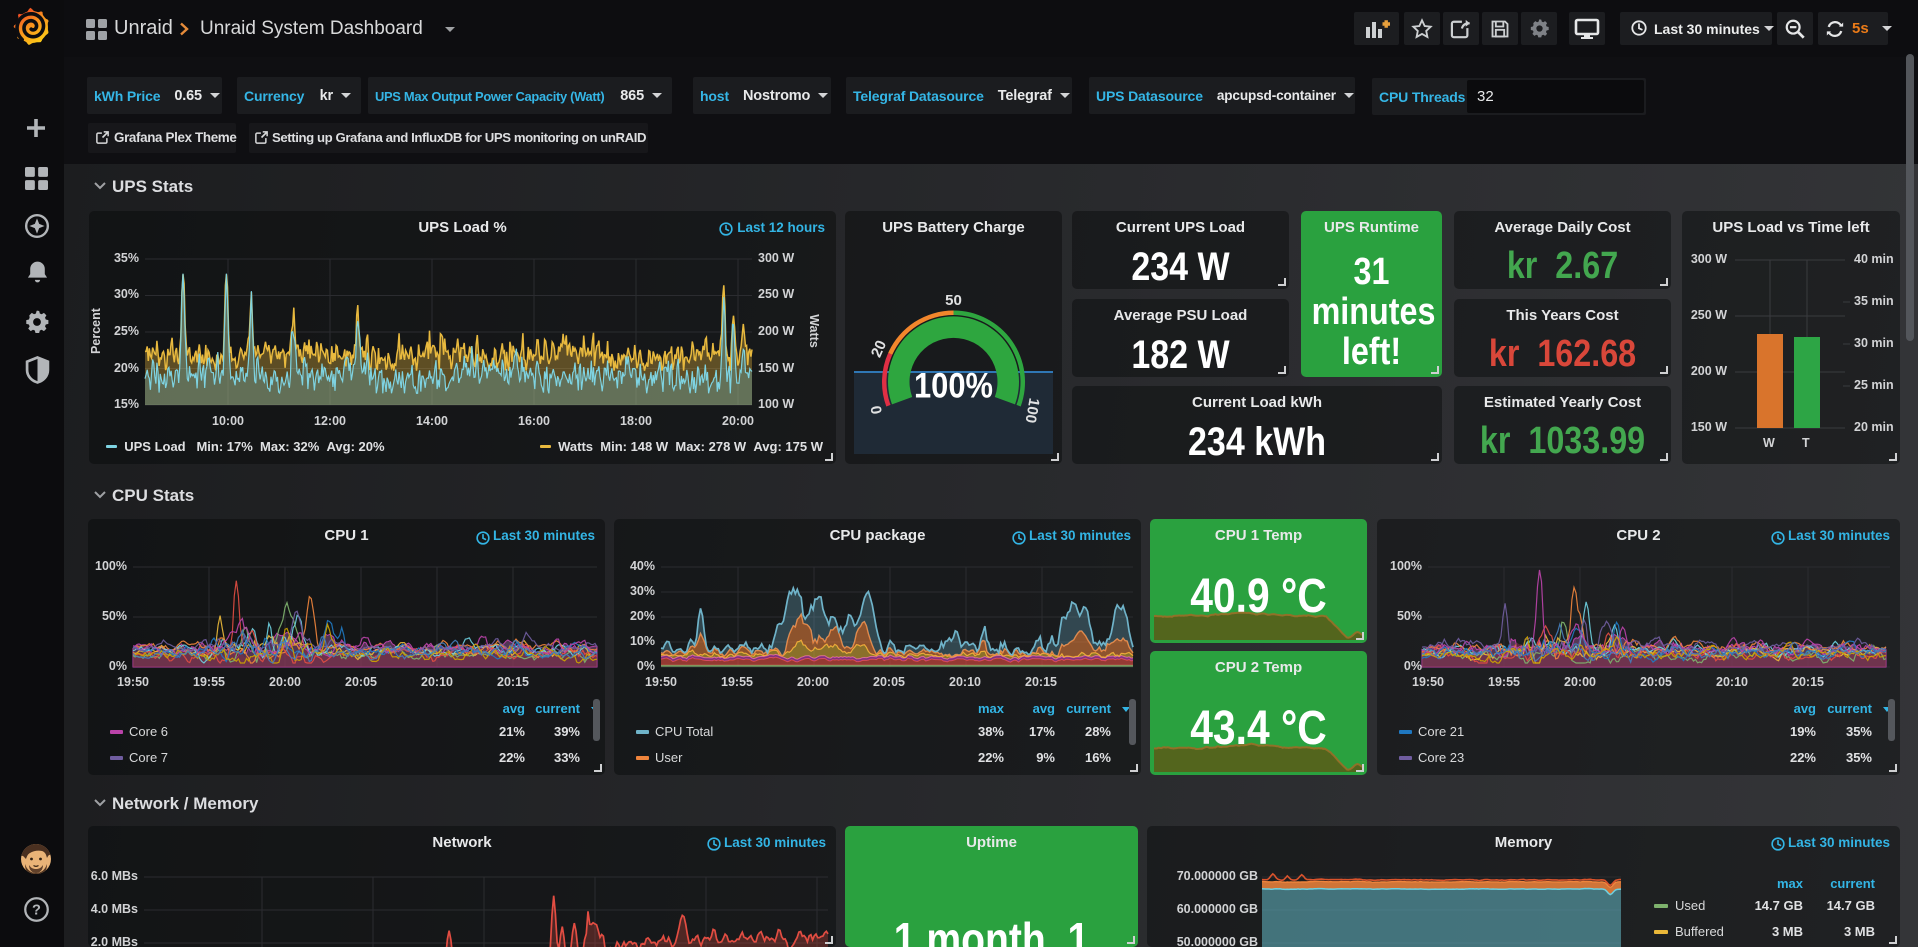  Describe the element at coordinates (953, 385) in the screenshot. I see `svg-text: 100%` at that location.